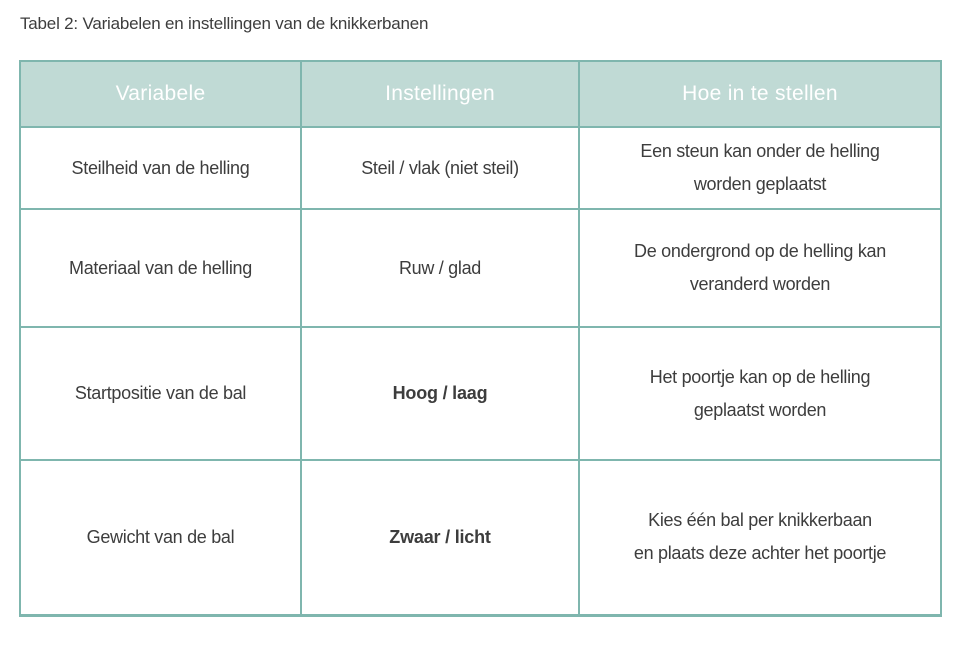 The image size is (959, 650). I want to click on cell-variabele: Steilheid van de helling, so click(160, 168).